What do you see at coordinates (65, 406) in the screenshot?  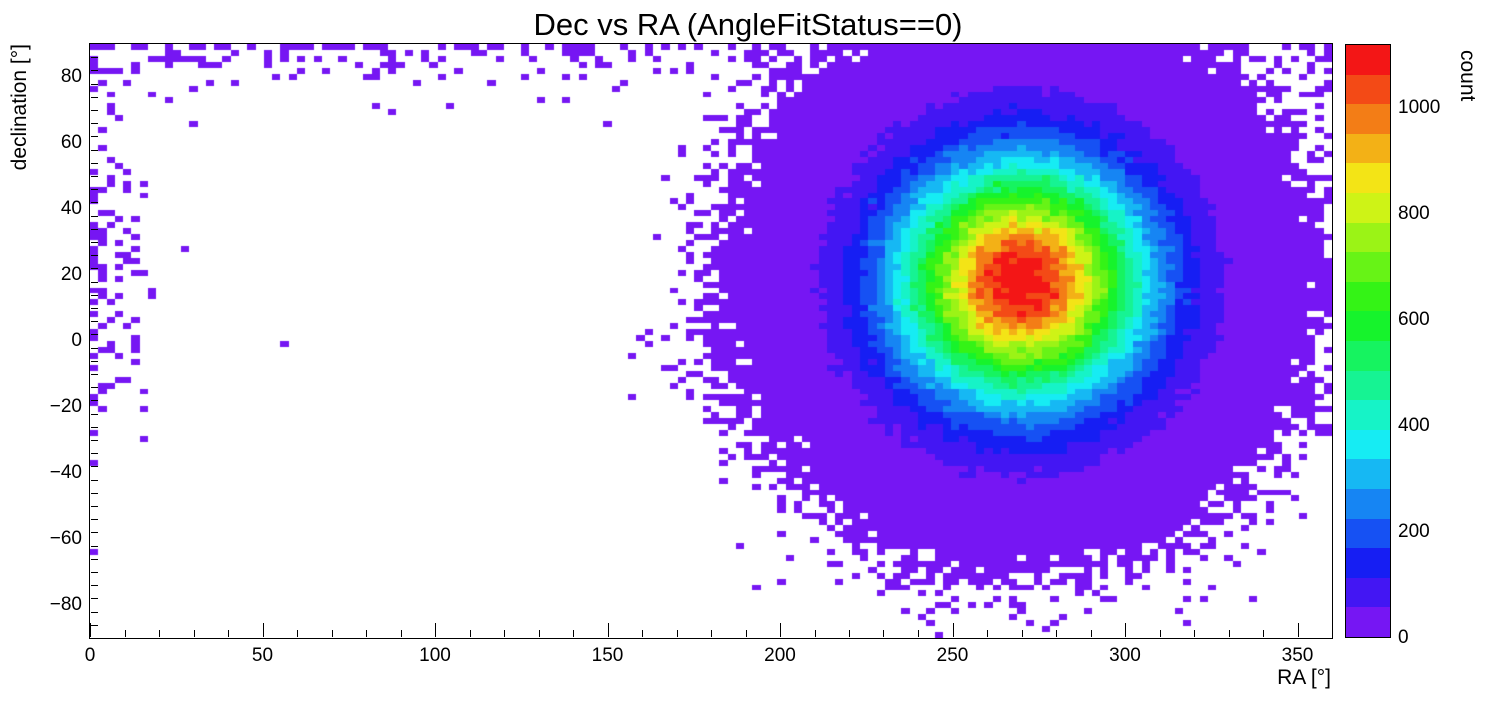 I see `y-tick-label: −20` at bounding box center [65, 406].